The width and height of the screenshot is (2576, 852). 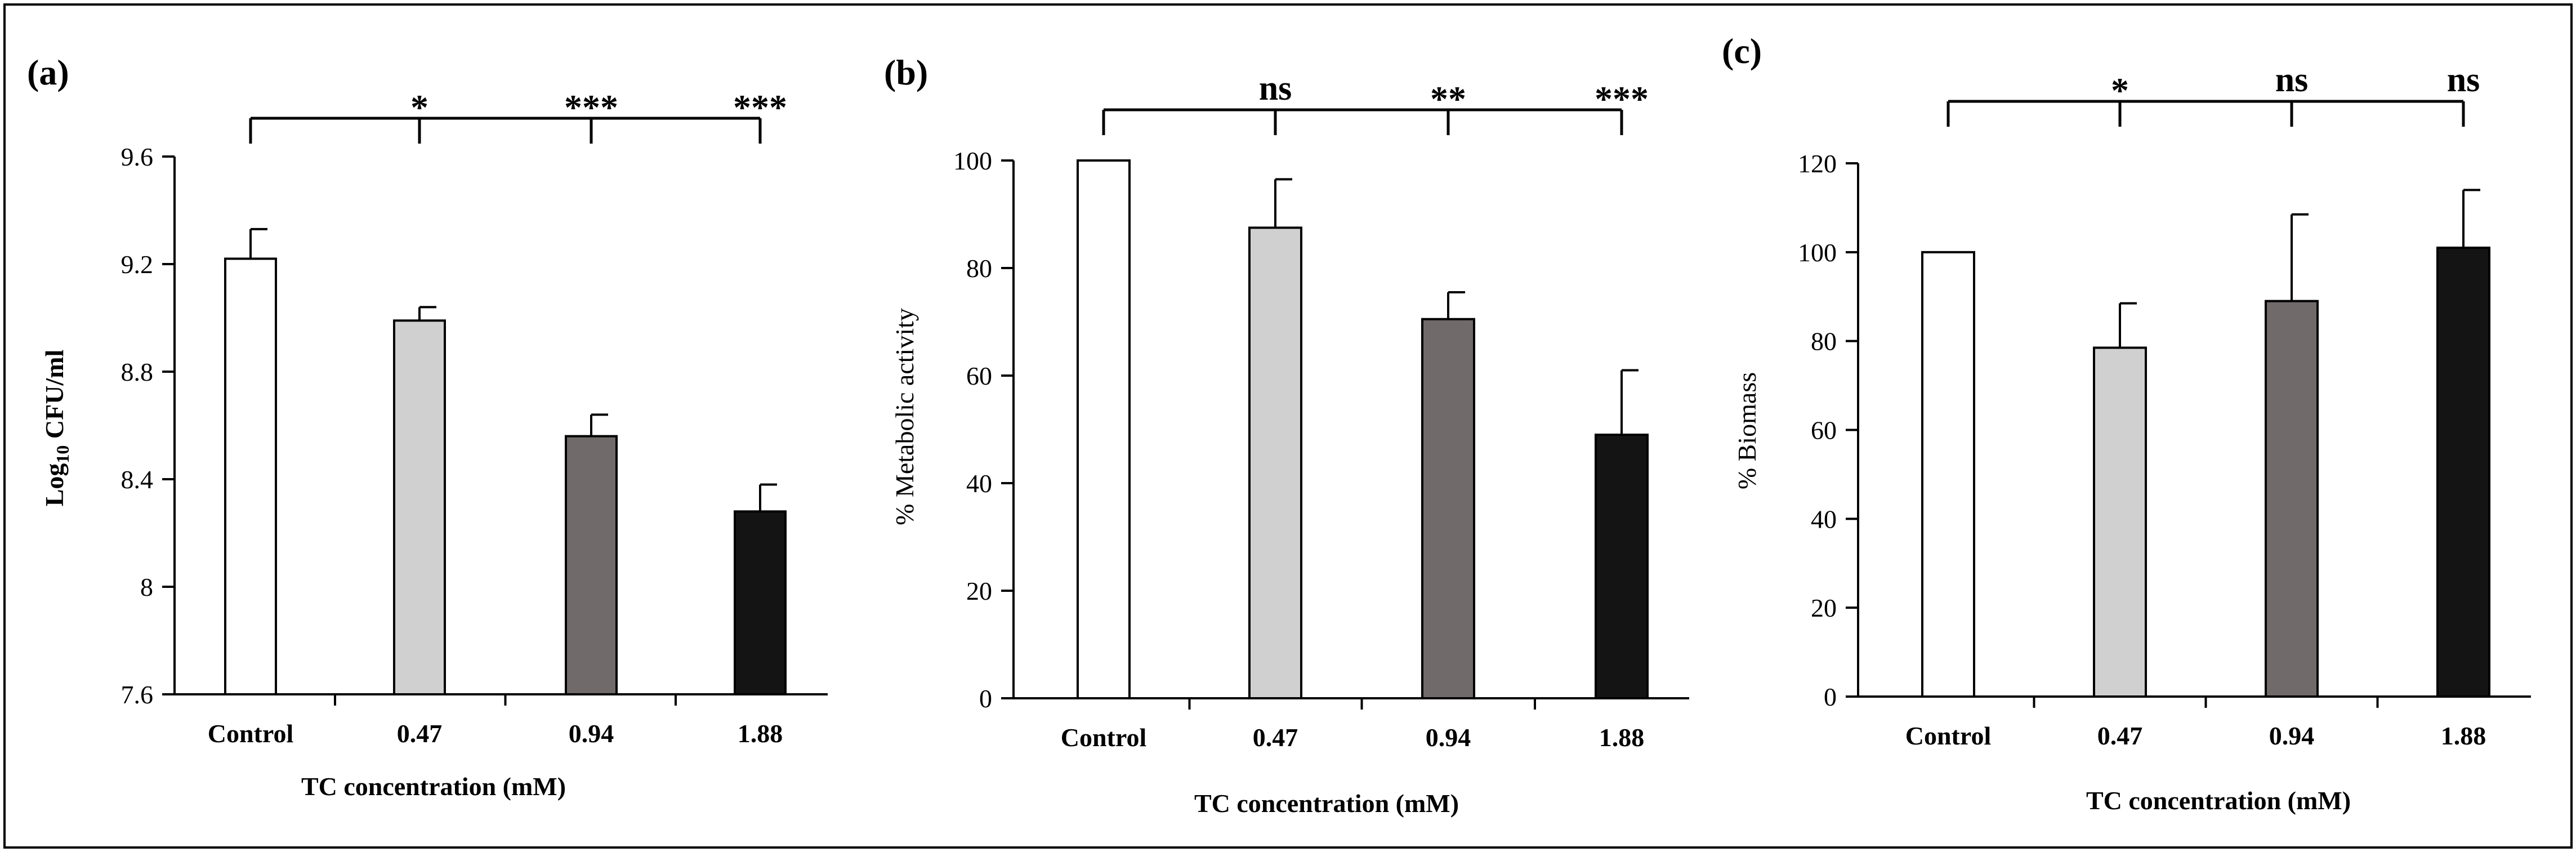 What do you see at coordinates (906, 72) in the screenshot?
I see `panel-label: (b)` at bounding box center [906, 72].